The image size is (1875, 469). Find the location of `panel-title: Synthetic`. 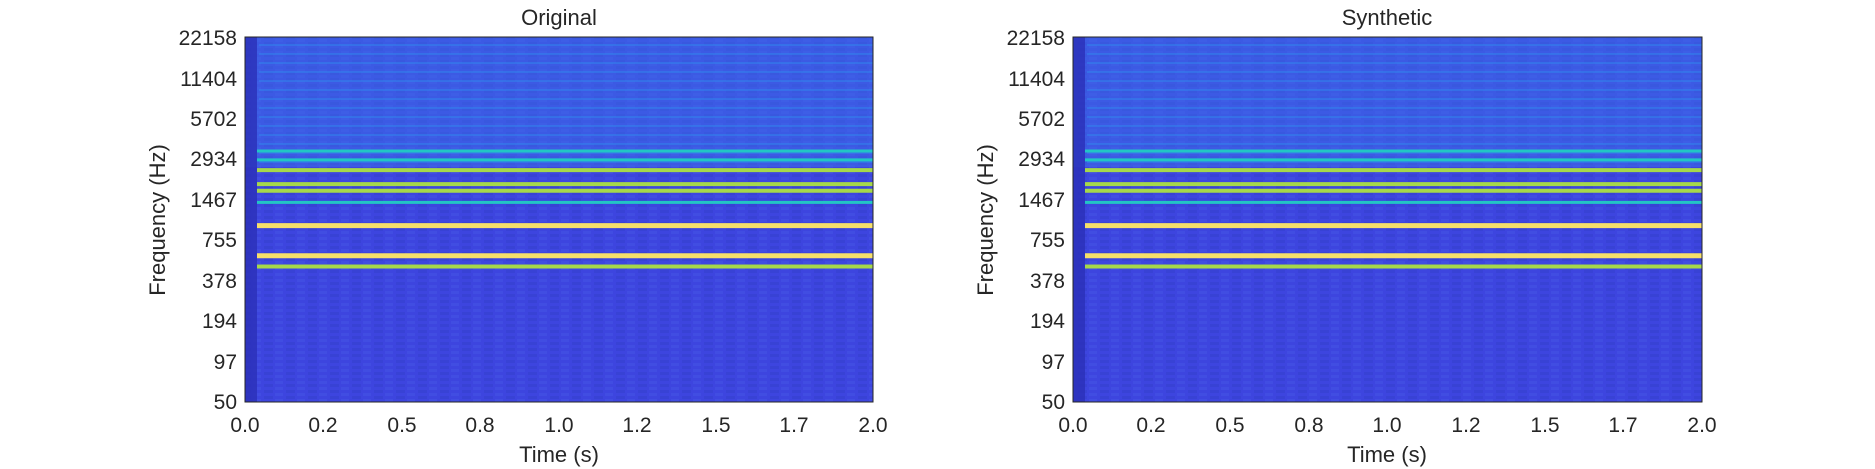

panel-title: Synthetic is located at coordinates (1387, 17).